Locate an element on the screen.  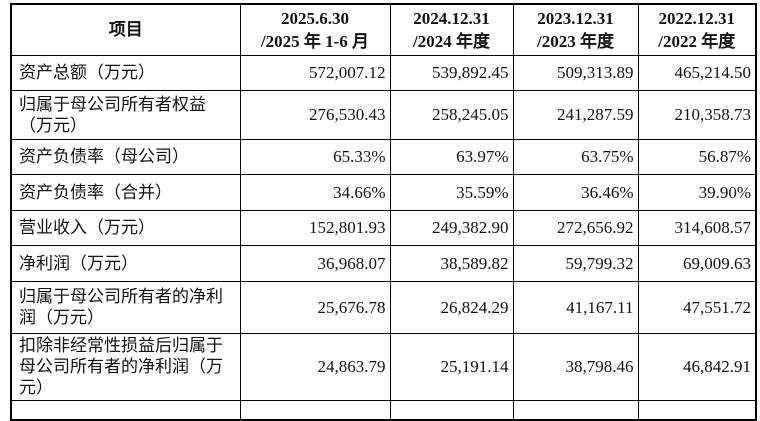
table-row-partial is located at coordinates (383, 410).